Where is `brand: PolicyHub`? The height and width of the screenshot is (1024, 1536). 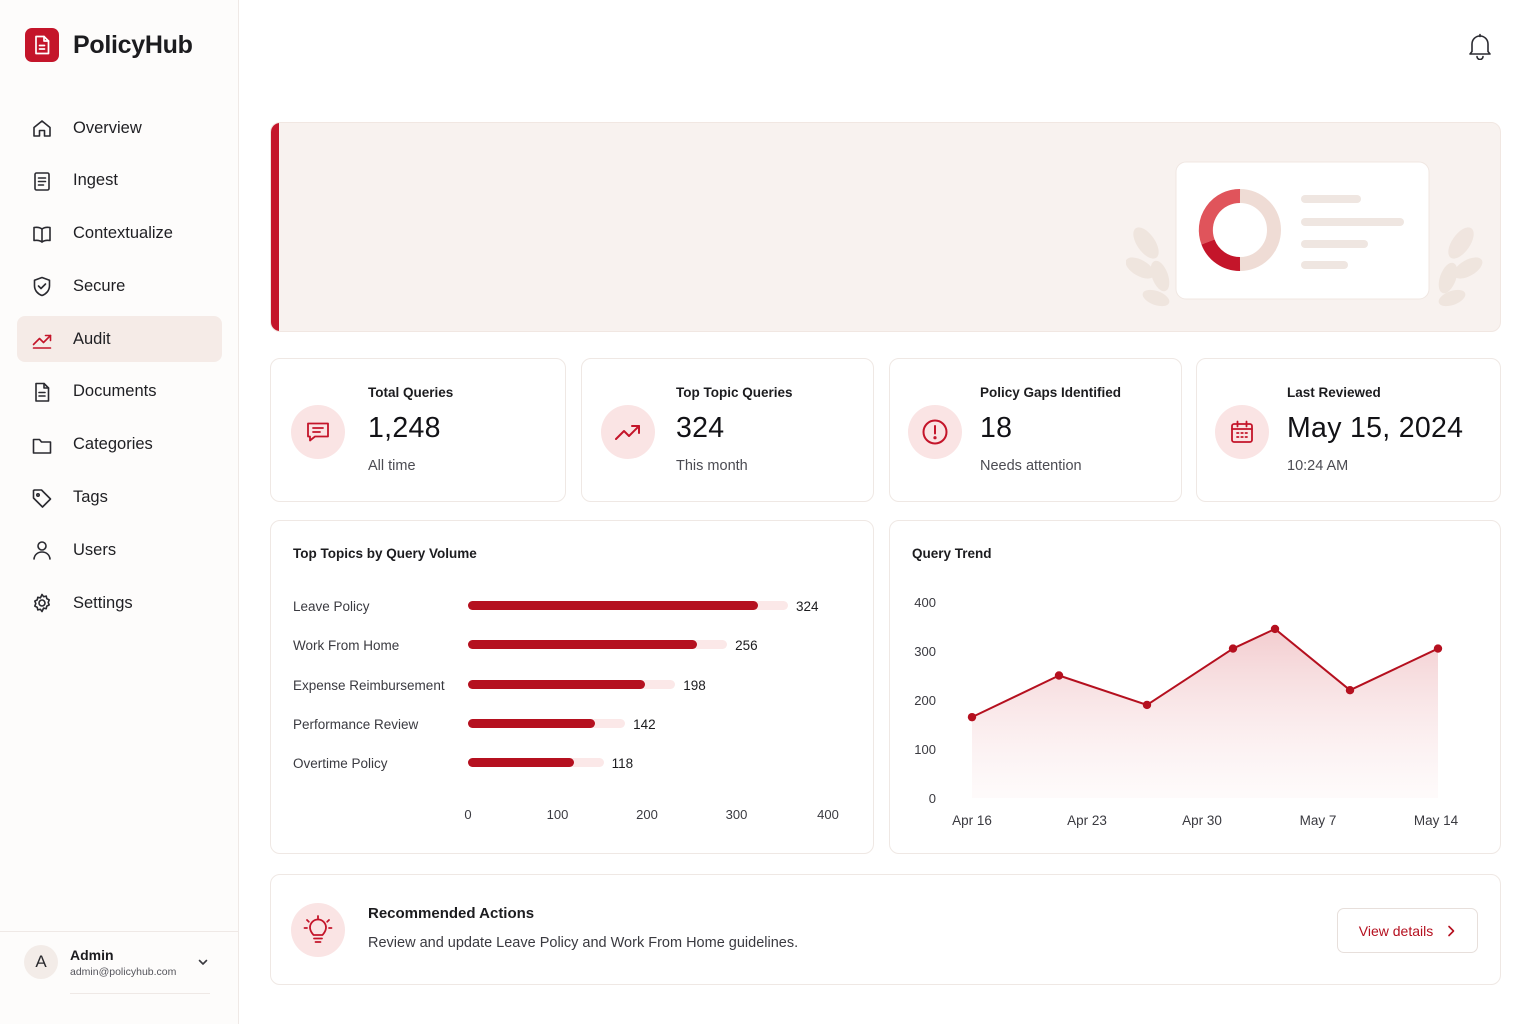 brand: PolicyHub is located at coordinates (109, 45).